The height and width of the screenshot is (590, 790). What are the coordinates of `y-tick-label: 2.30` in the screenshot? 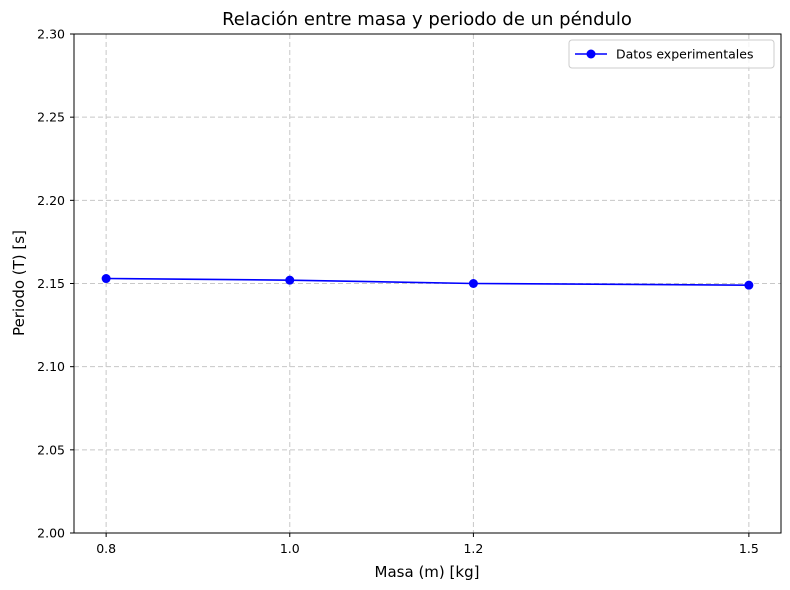 It's located at (51, 34).